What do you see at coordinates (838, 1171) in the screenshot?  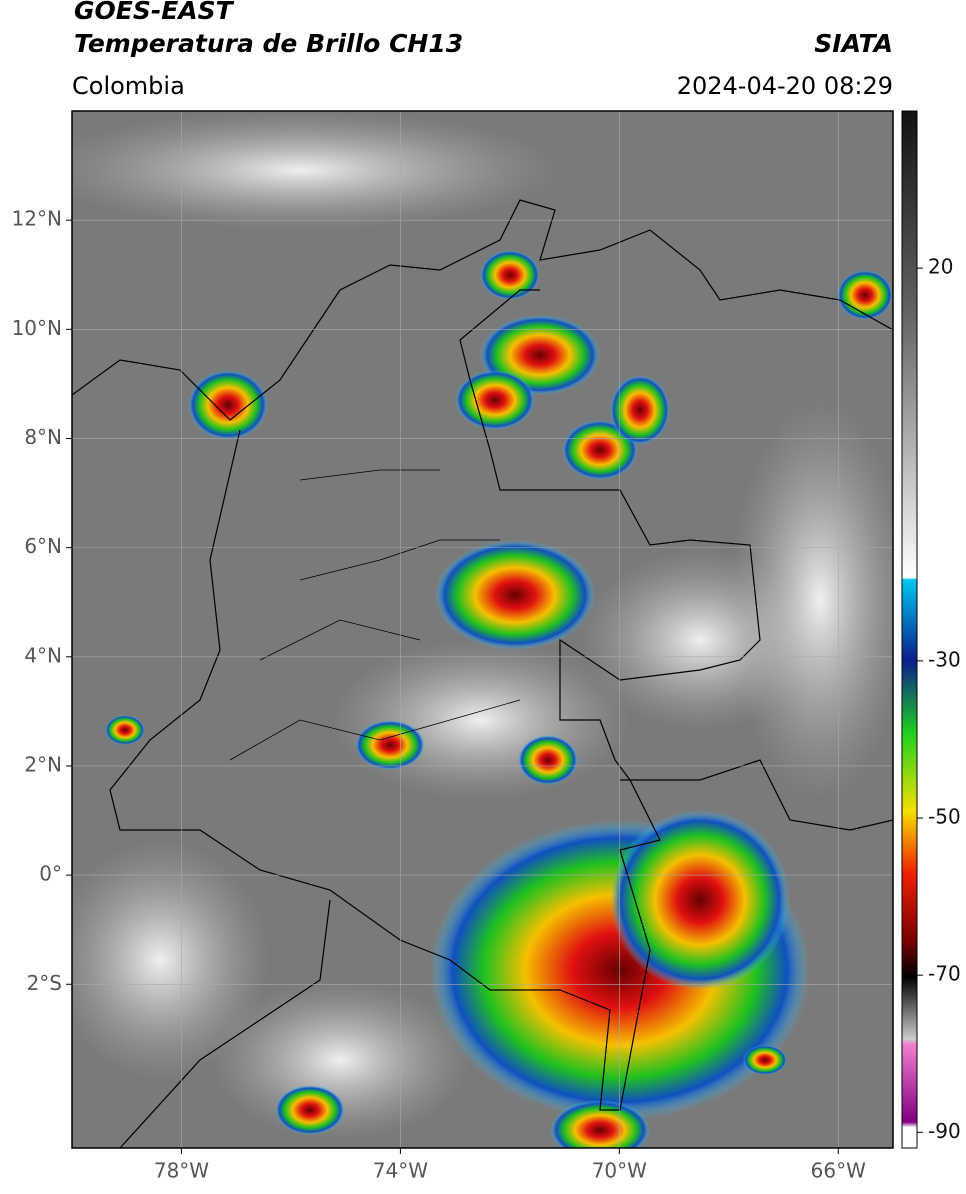 I see `x-tick-label: 66°W` at bounding box center [838, 1171].